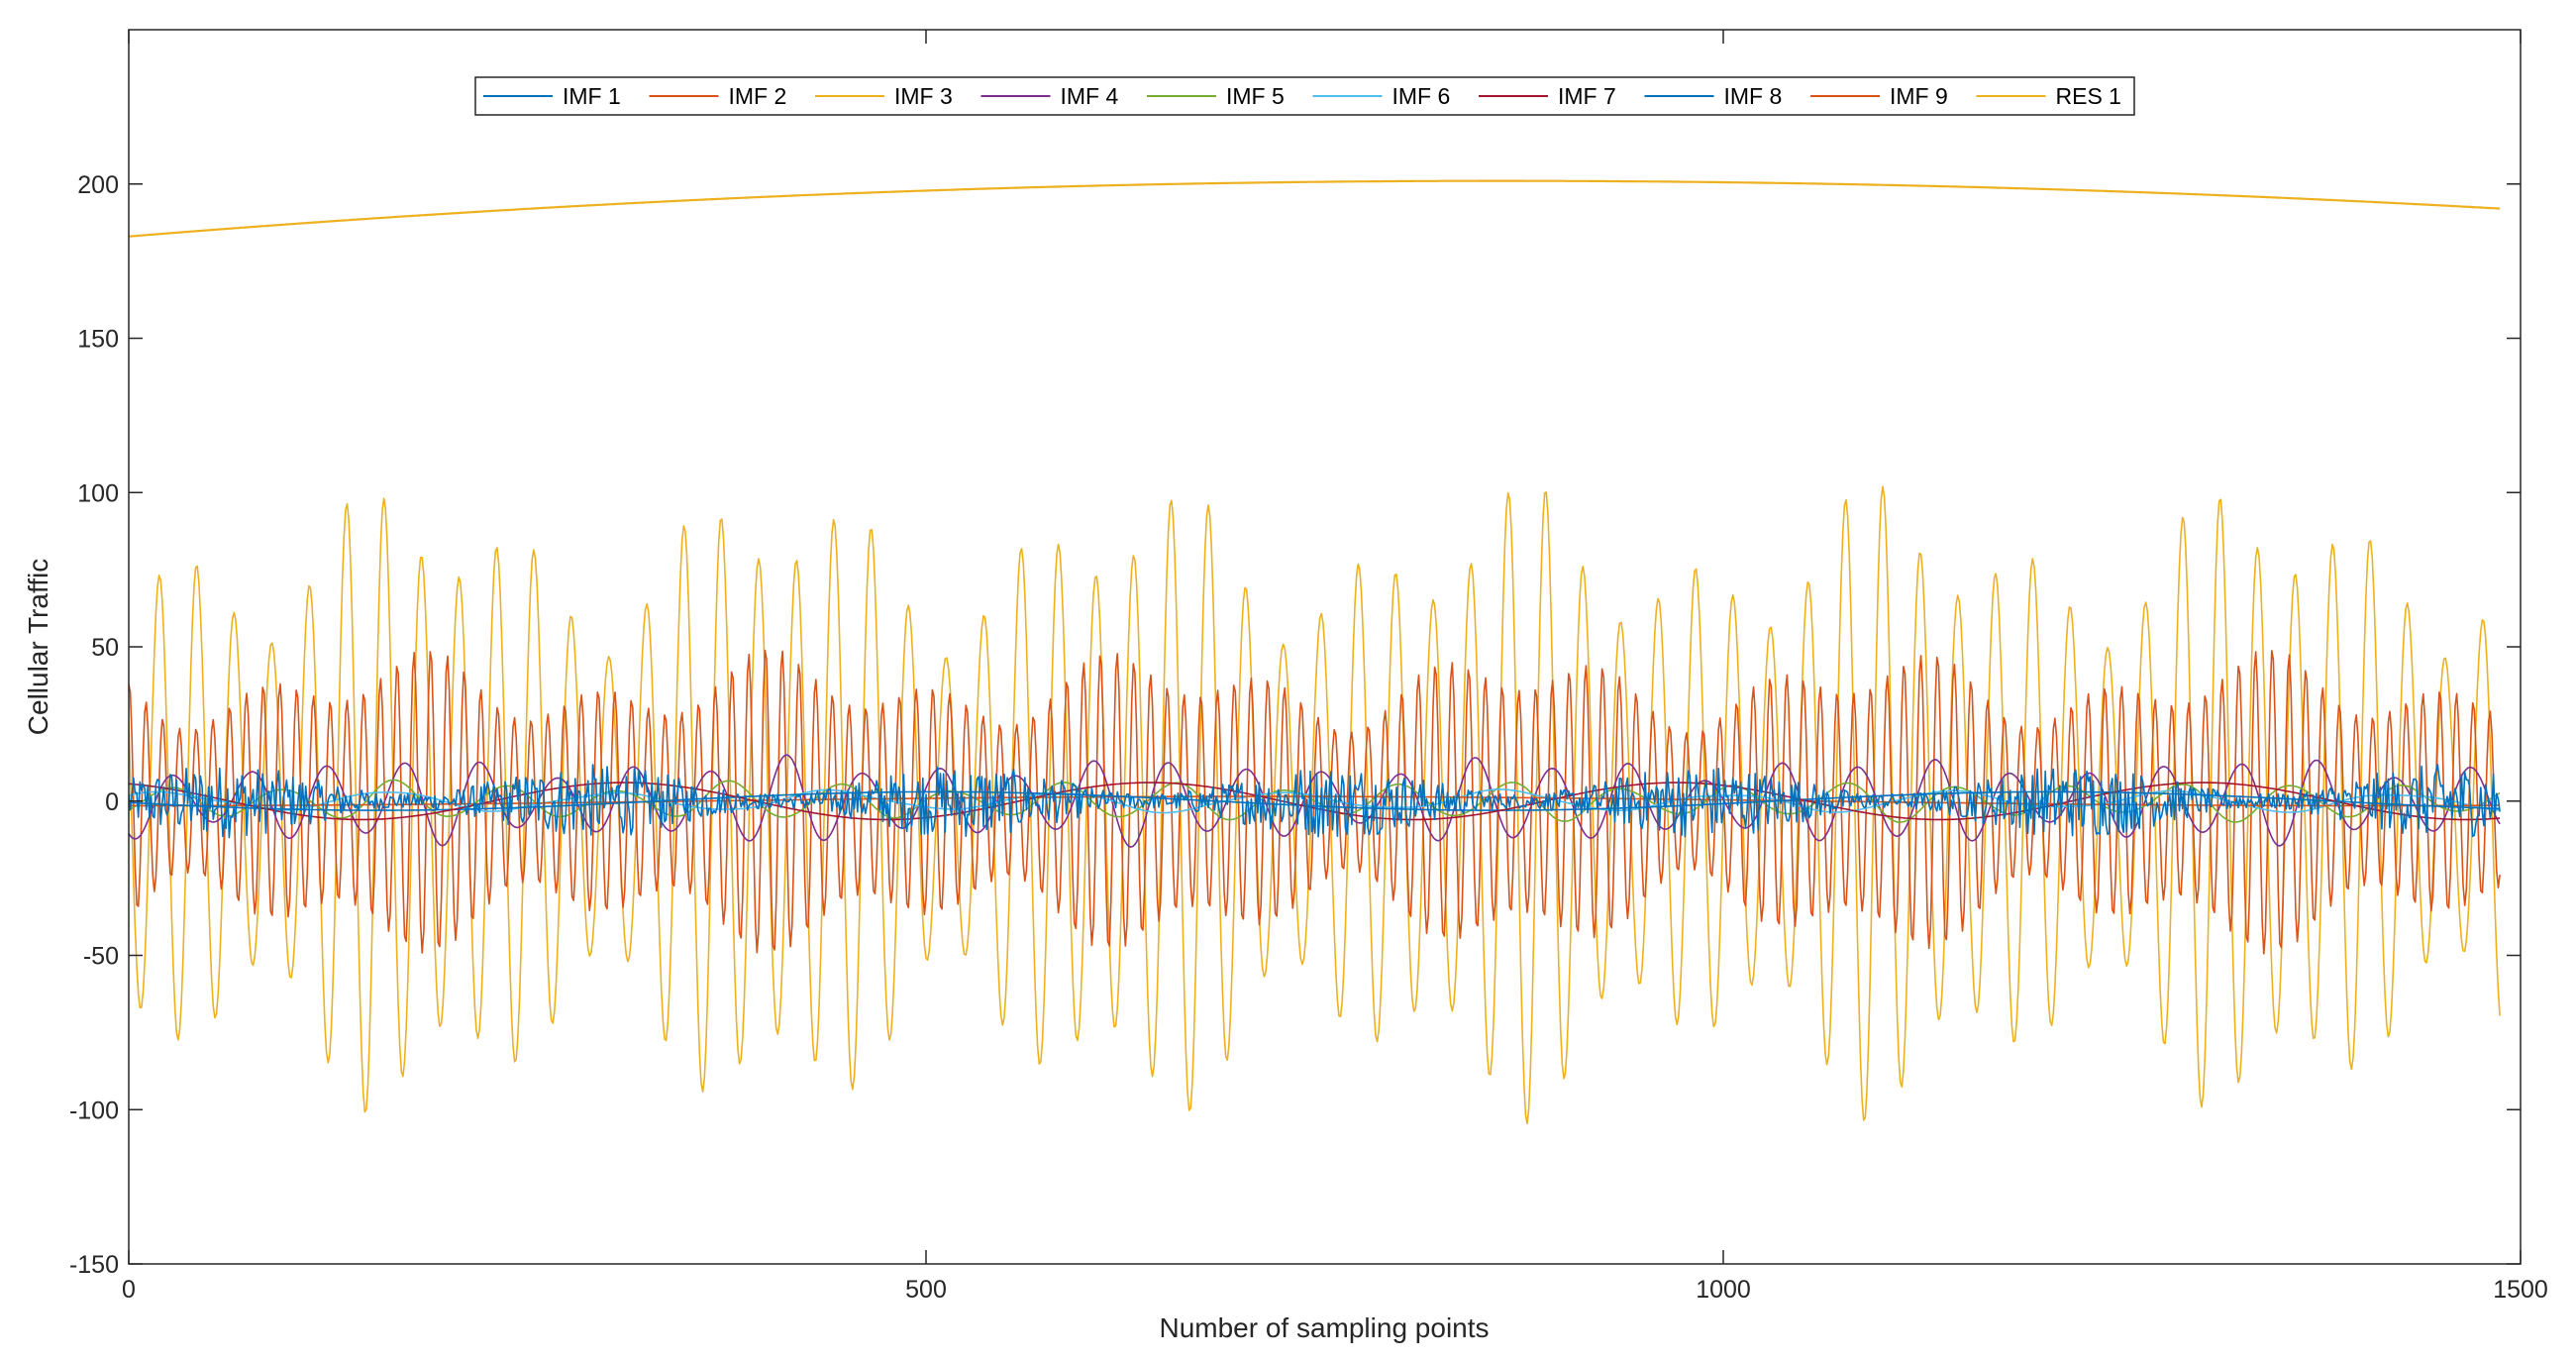 The image size is (2576, 1361). What do you see at coordinates (1723, 1290) in the screenshot?
I see `x-tick-label: 1000` at bounding box center [1723, 1290].